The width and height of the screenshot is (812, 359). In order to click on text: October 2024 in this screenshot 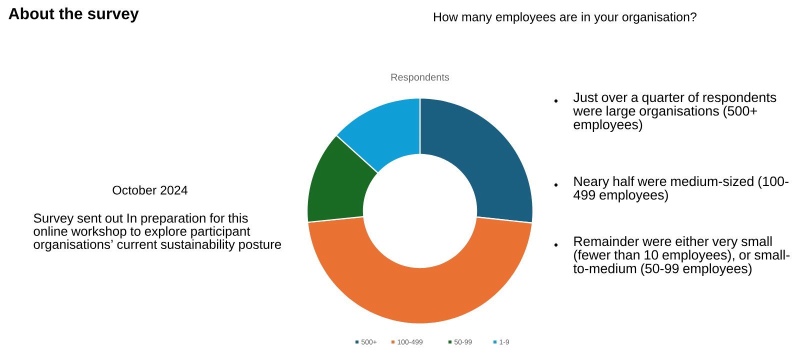, I will do `click(150, 190)`.